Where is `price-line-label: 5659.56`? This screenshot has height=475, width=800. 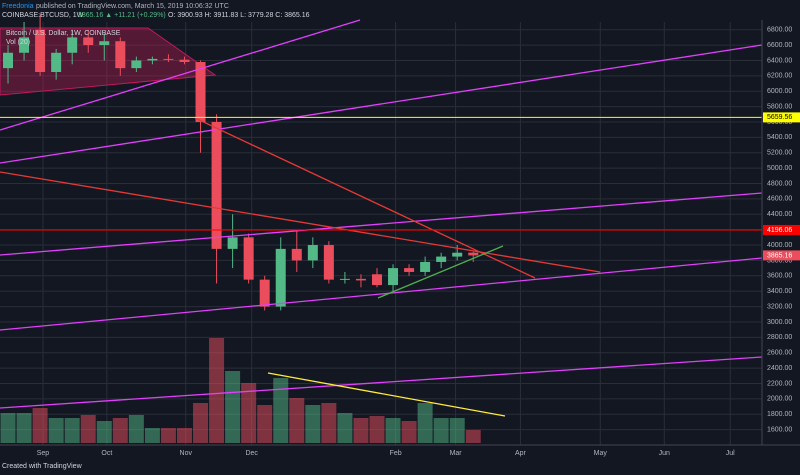 price-line-label: 5659.56 is located at coordinates (779, 117).